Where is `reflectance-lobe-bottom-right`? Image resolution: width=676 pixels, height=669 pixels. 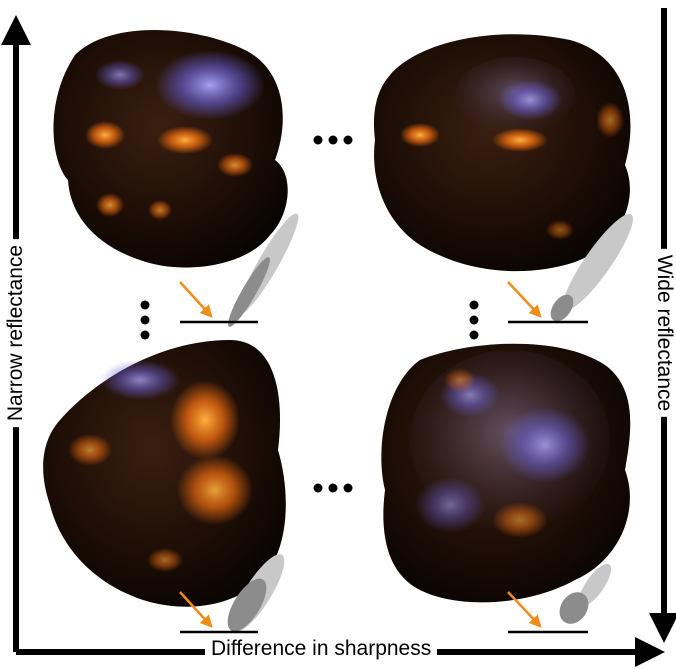
reflectance-lobe-bottom-right is located at coordinates (559, 598).